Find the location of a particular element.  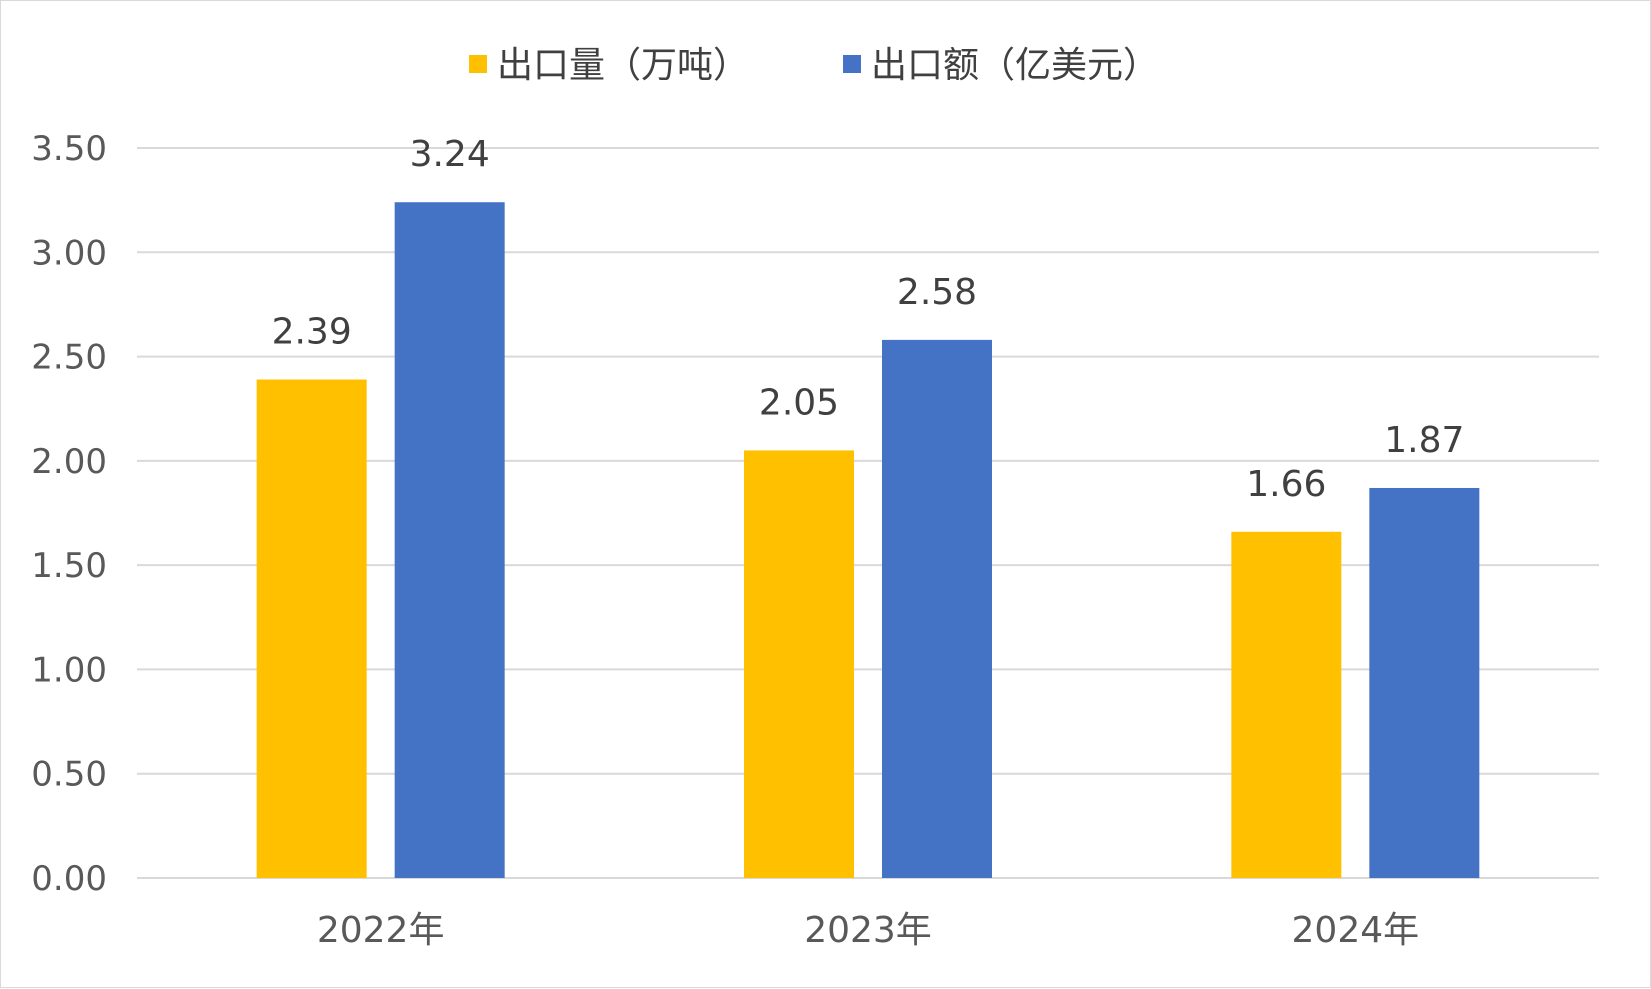

y-tick-label: 0.00 is located at coordinates (69, 879).